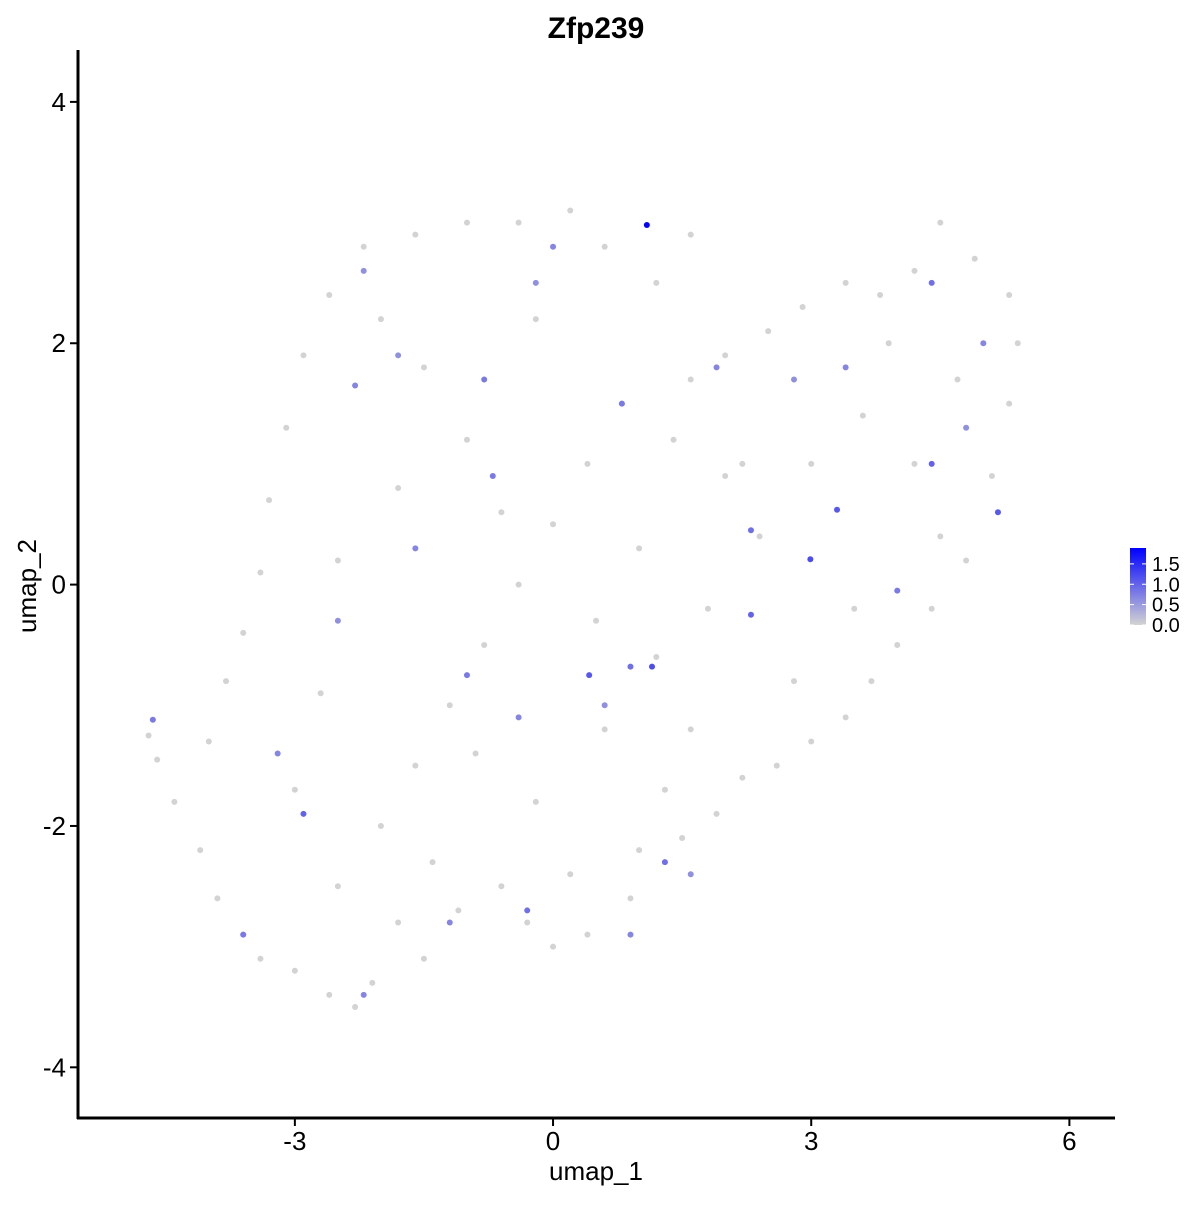  I want to click on y-tick-label: -4, so click(54, 1067).